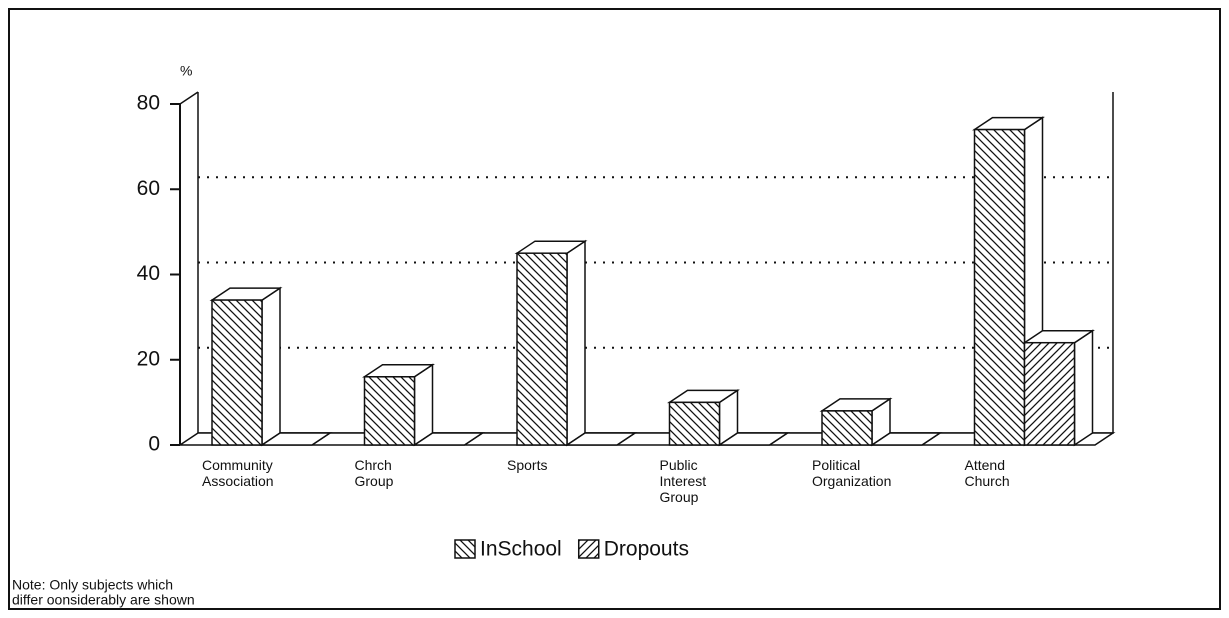  Describe the element at coordinates (374, 473) in the screenshot. I see `x-tick-label: Chrch Group` at that location.